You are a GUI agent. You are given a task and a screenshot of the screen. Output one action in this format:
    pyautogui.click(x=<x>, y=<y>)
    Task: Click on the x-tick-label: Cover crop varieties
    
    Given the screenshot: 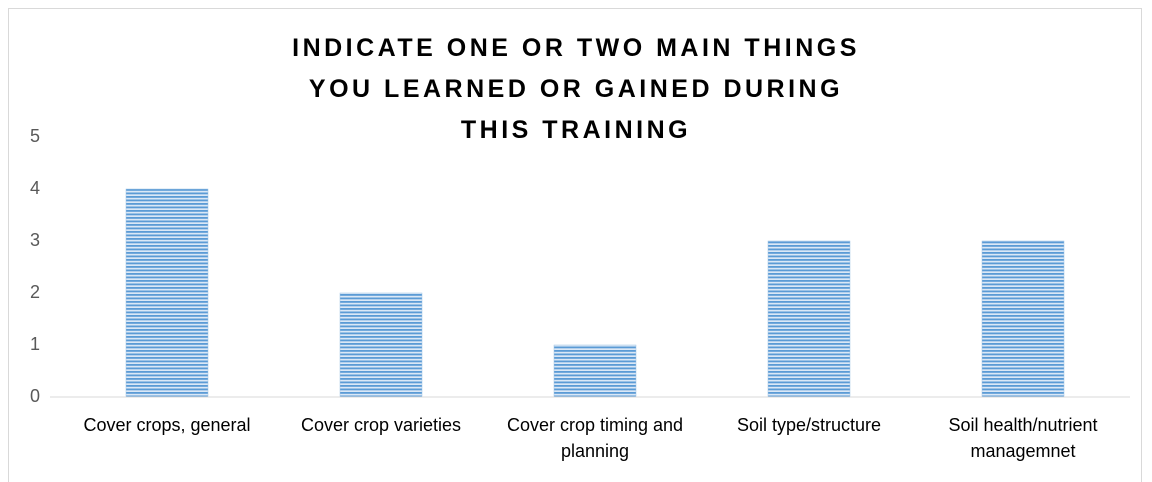 What is the action you would take?
    pyautogui.click(x=381, y=425)
    